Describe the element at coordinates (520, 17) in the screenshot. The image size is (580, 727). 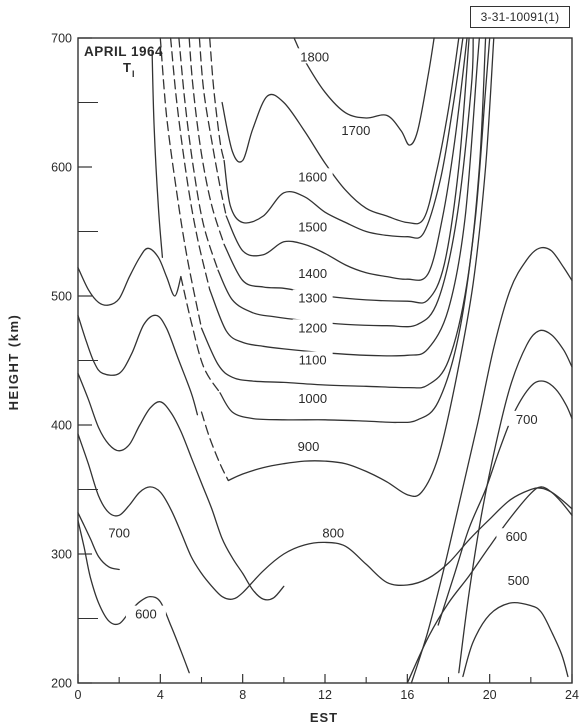
I see `document-id-label: 3-31-10091(1)` at that location.